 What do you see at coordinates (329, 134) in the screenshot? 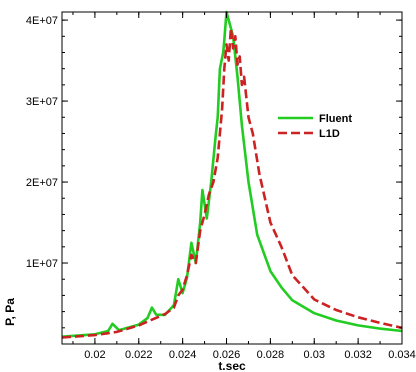
I see `legend-label-l1d: L1D` at bounding box center [329, 134].